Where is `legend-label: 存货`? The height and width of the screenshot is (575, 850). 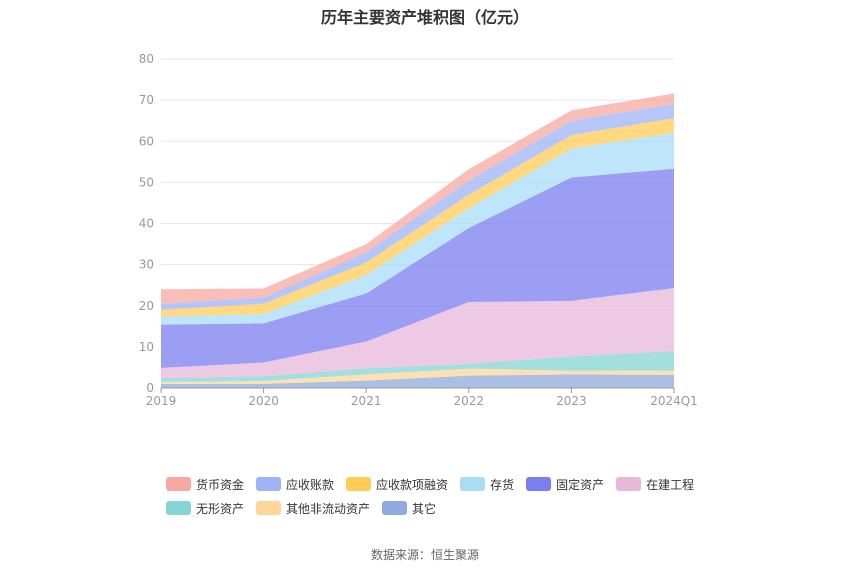
legend-label: 存货 is located at coordinates (502, 484).